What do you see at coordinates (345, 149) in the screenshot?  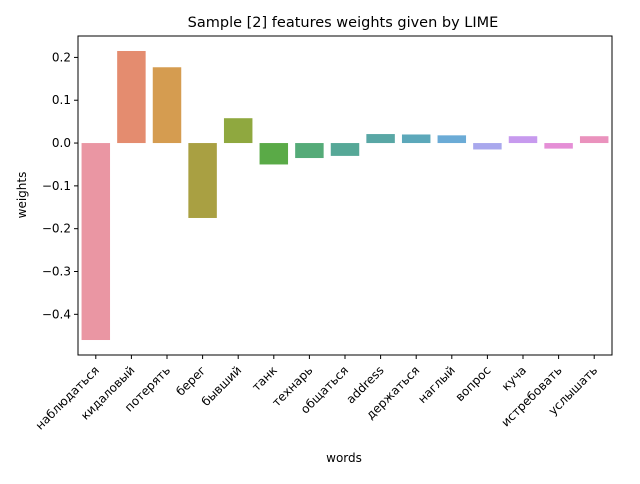 I see `bar-общаться` at bounding box center [345, 149].